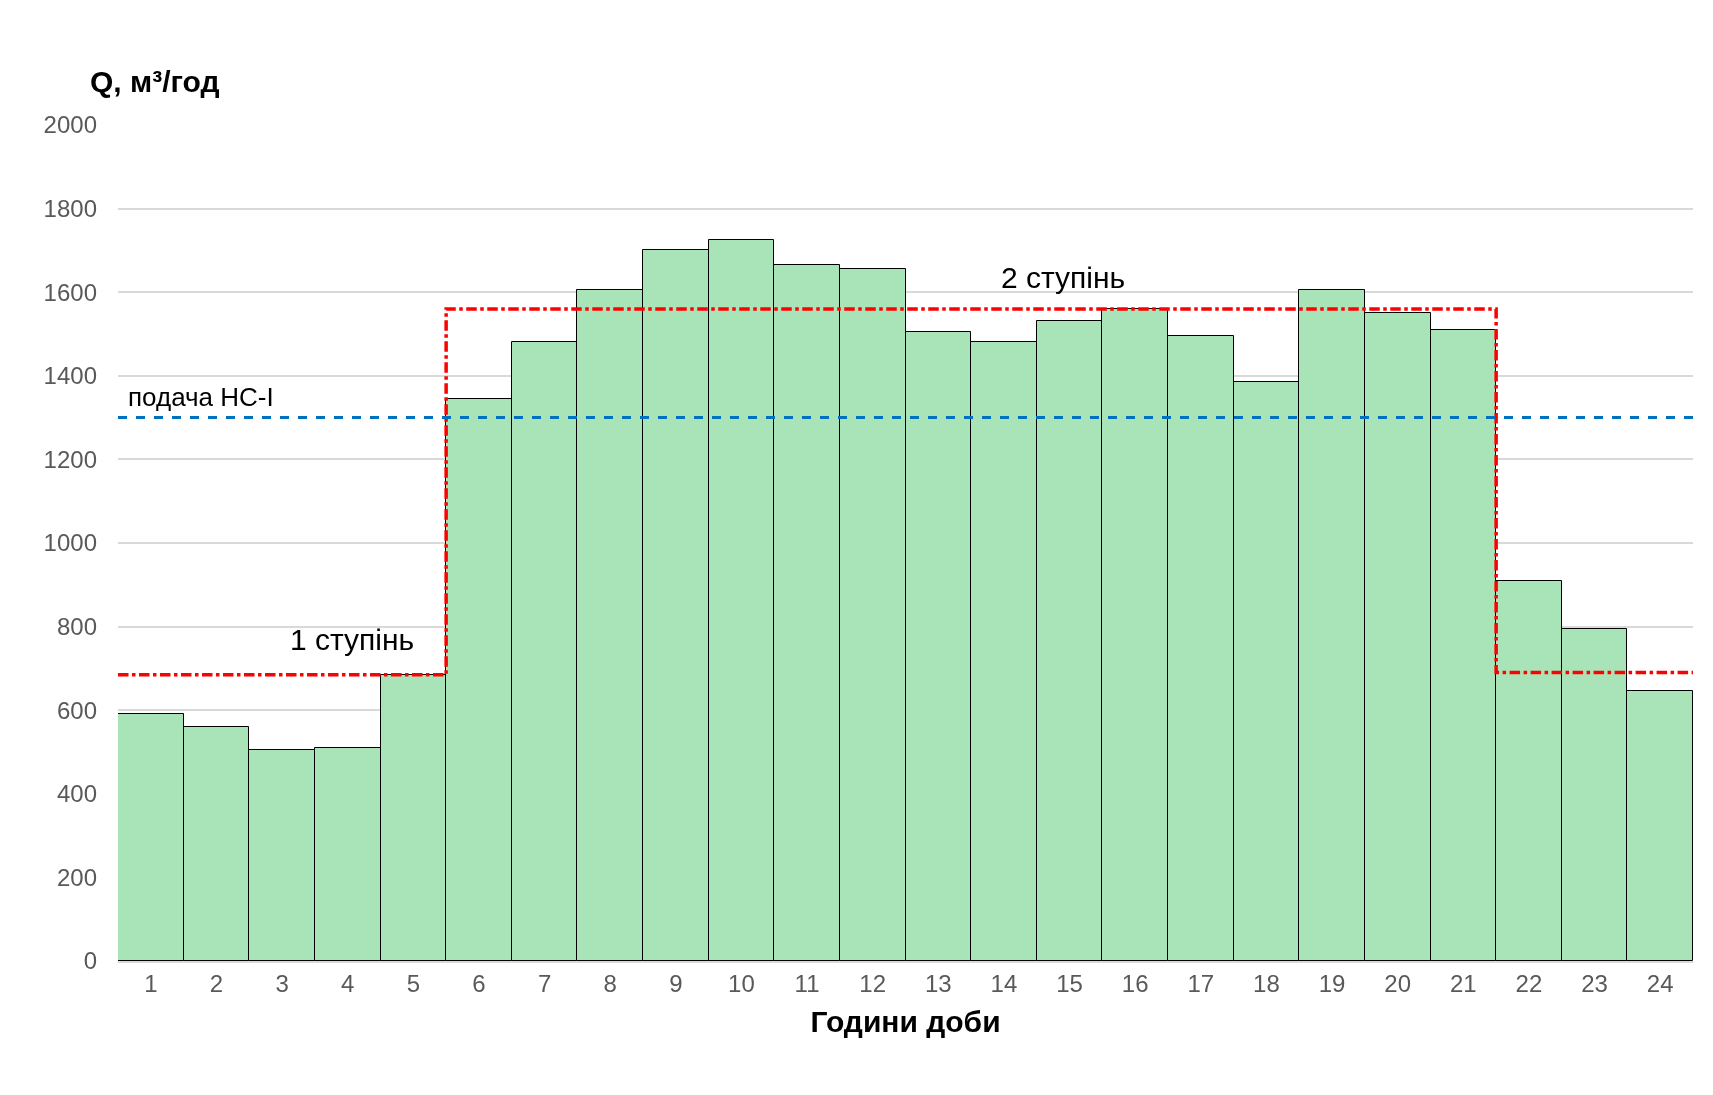  What do you see at coordinates (479, 983) in the screenshot?
I see `x-tick-label: 6` at bounding box center [479, 983].